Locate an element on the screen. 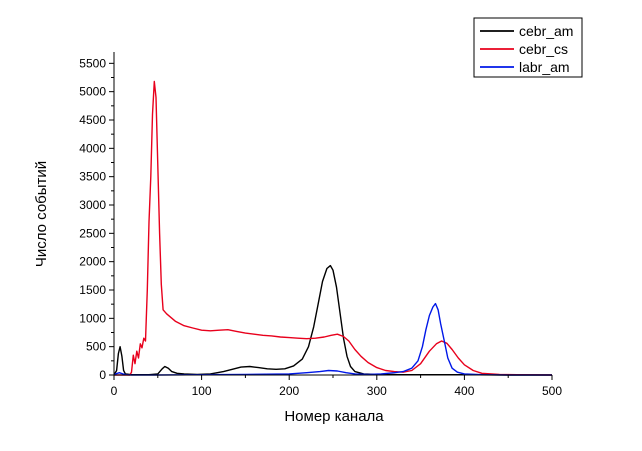  x-tick-label: 0 is located at coordinates (114, 391).